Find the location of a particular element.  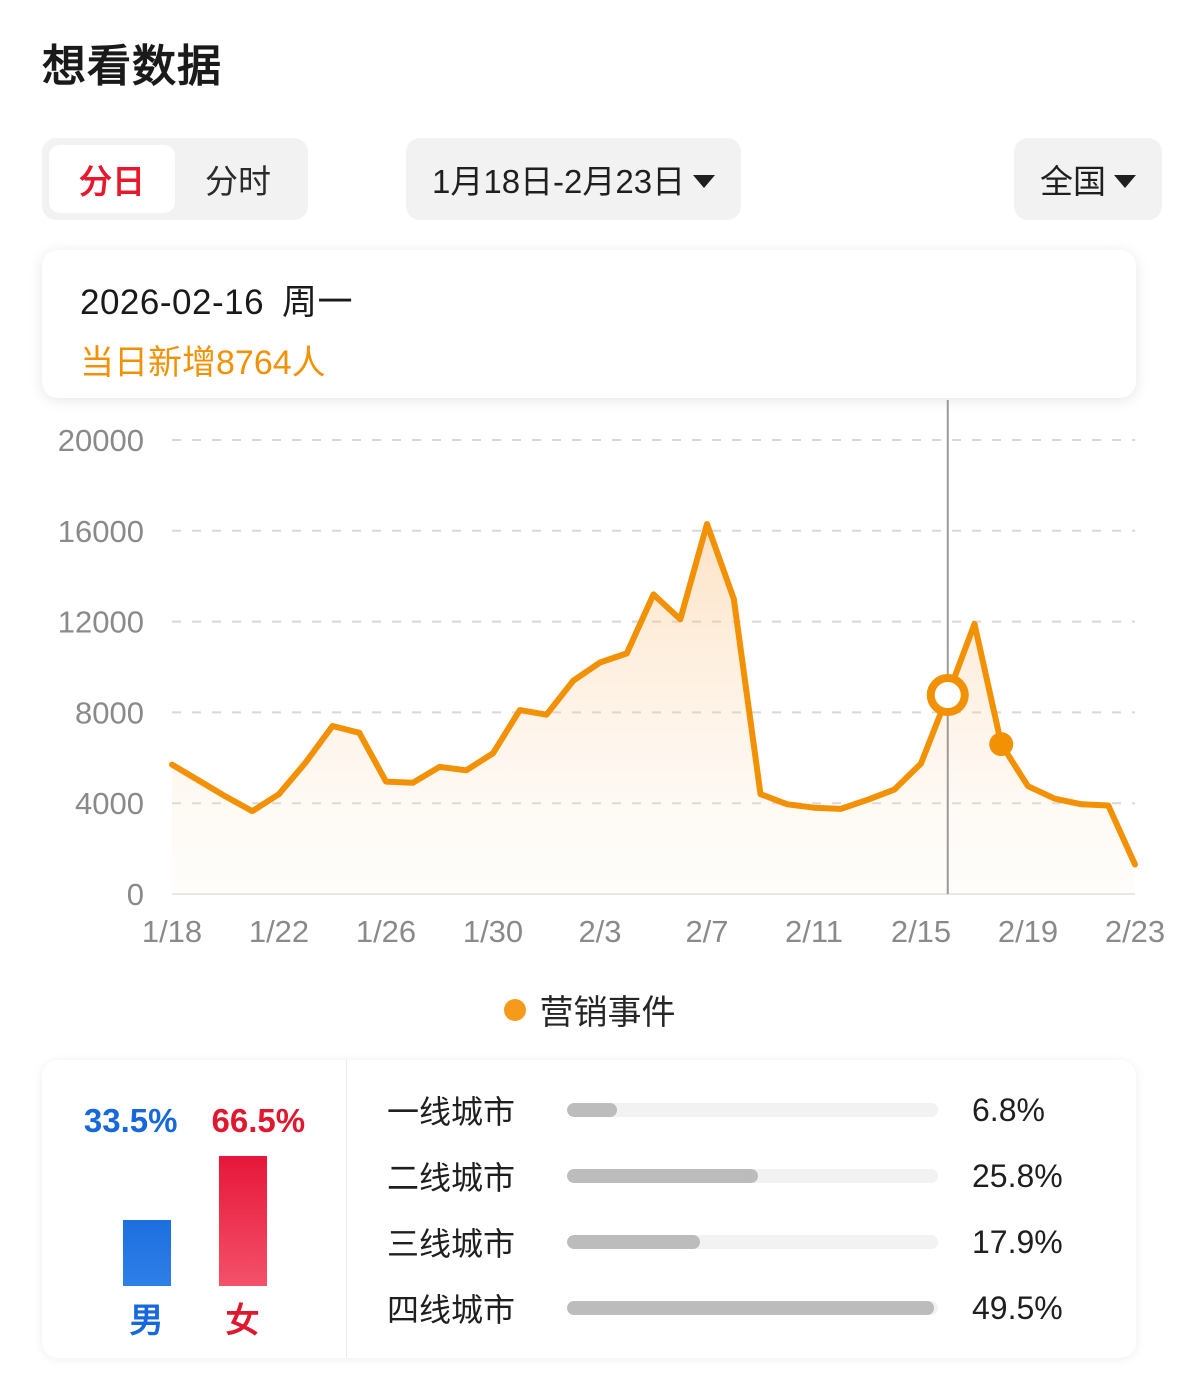

chart-y-axis-labels: 0 4000 8000 12000 16000 20000 is located at coordinates (101, 667).